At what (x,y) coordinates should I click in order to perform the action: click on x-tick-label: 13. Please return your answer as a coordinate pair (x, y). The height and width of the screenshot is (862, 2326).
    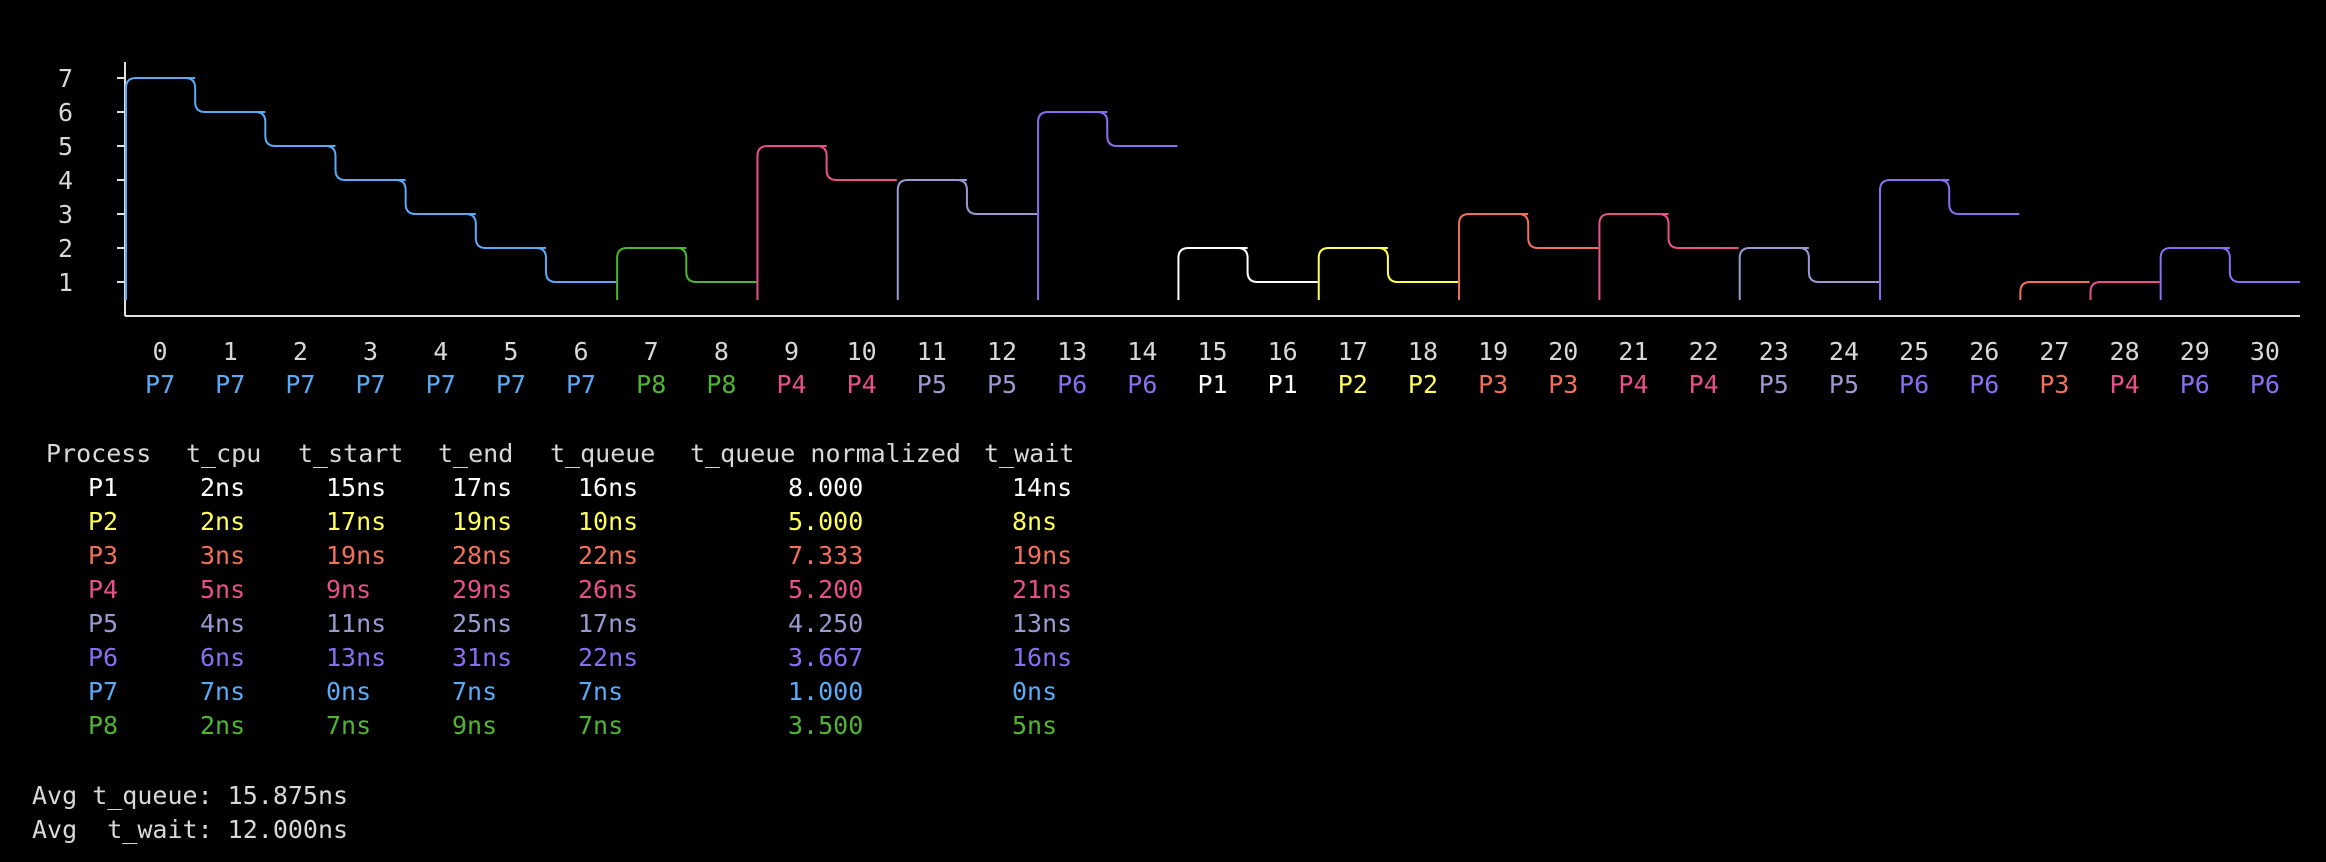
    Looking at the image, I should click on (1072, 351).